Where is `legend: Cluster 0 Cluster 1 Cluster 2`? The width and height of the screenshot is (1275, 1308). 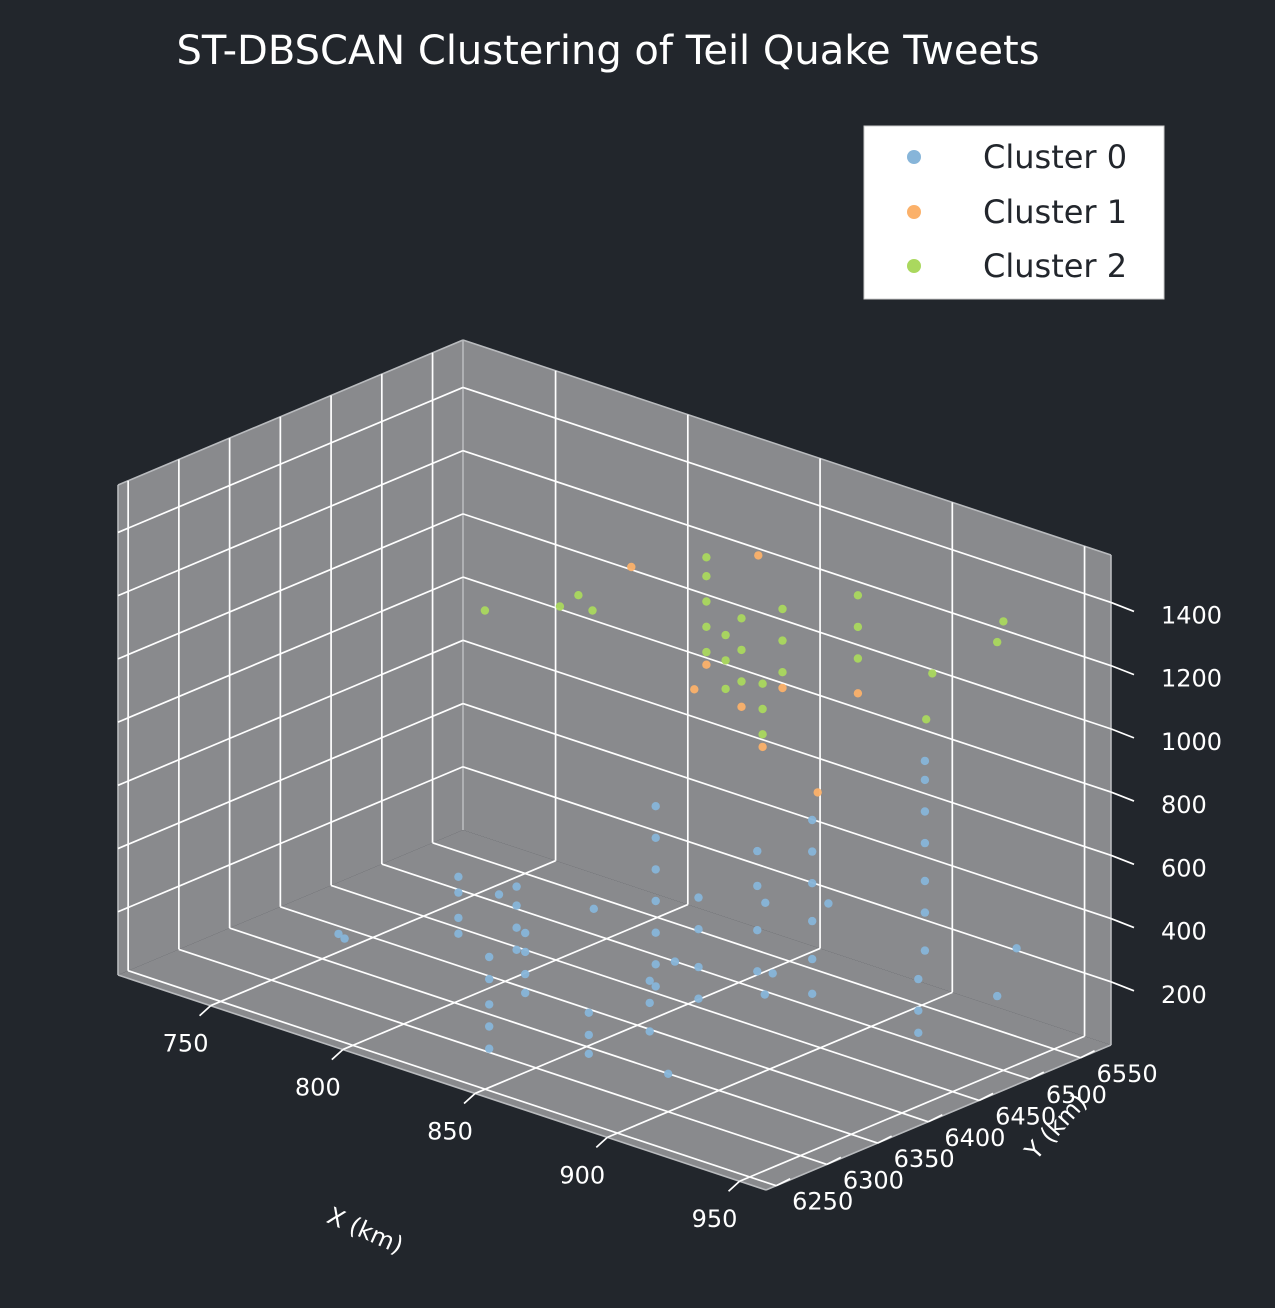 legend: Cluster 0 Cluster 1 Cluster 2 is located at coordinates (1014, 212).